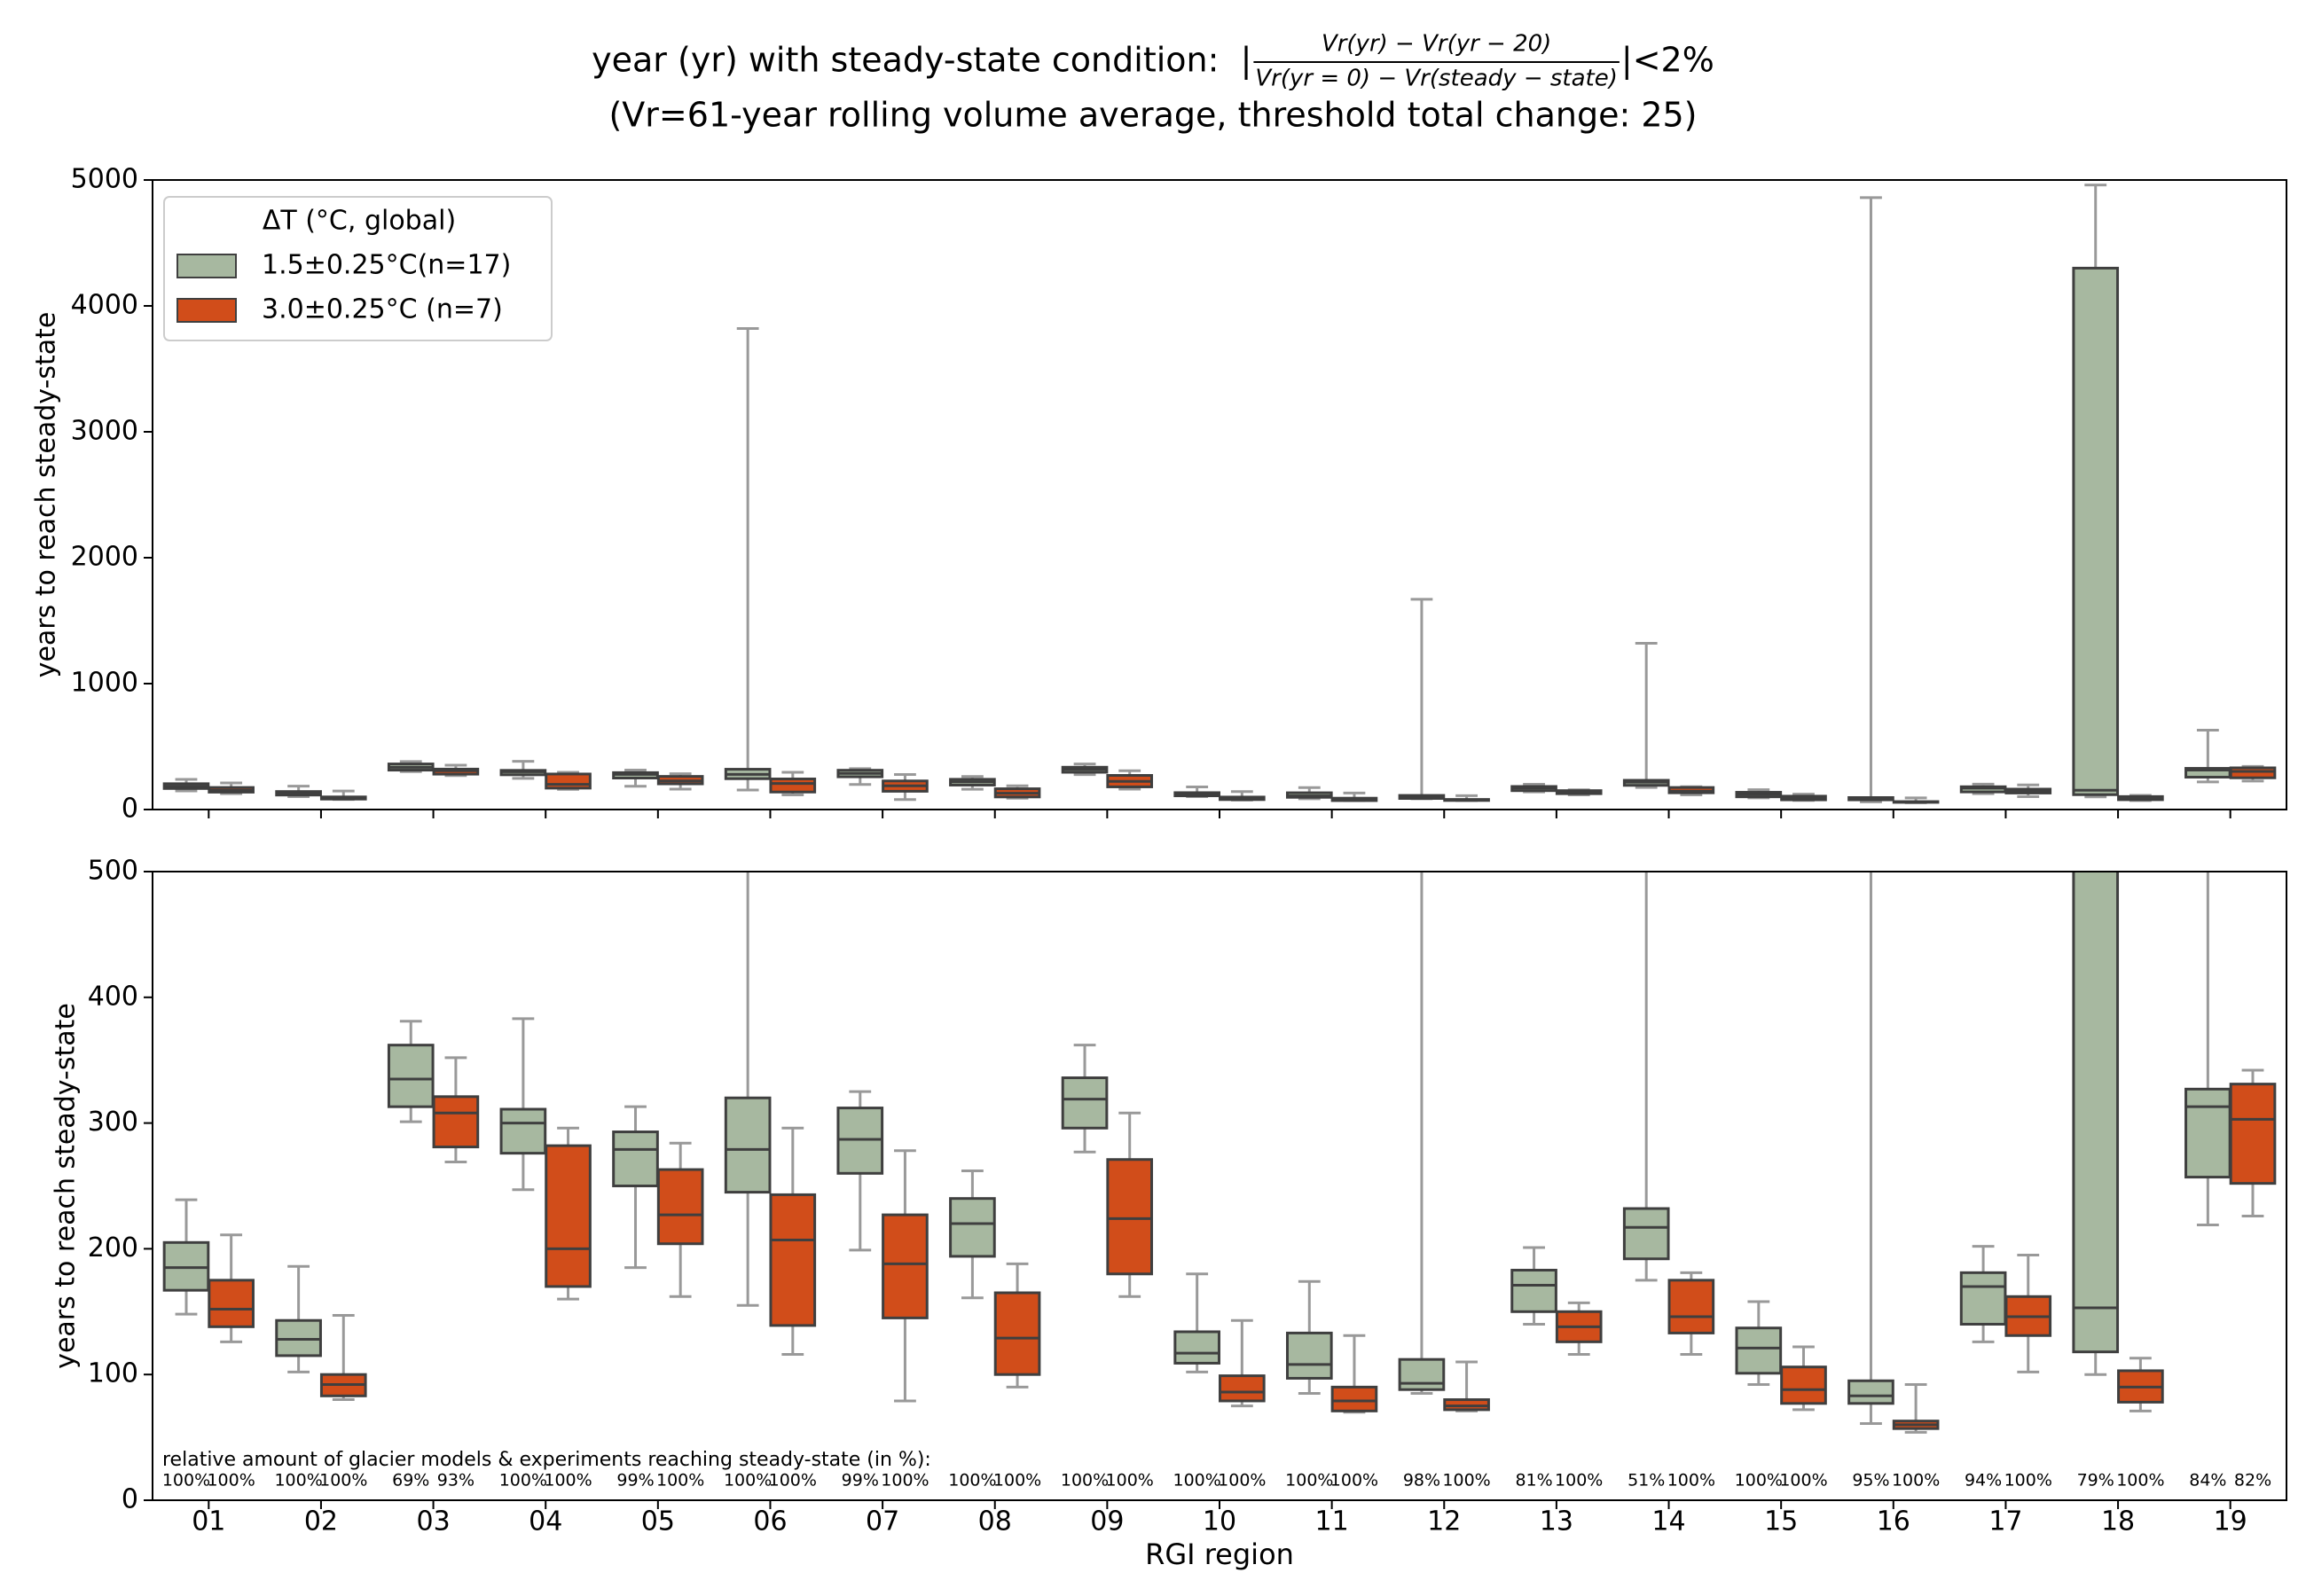 The height and width of the screenshot is (1596, 2306). I want to click on x-tick-label: 17, so click(2005, 1522).